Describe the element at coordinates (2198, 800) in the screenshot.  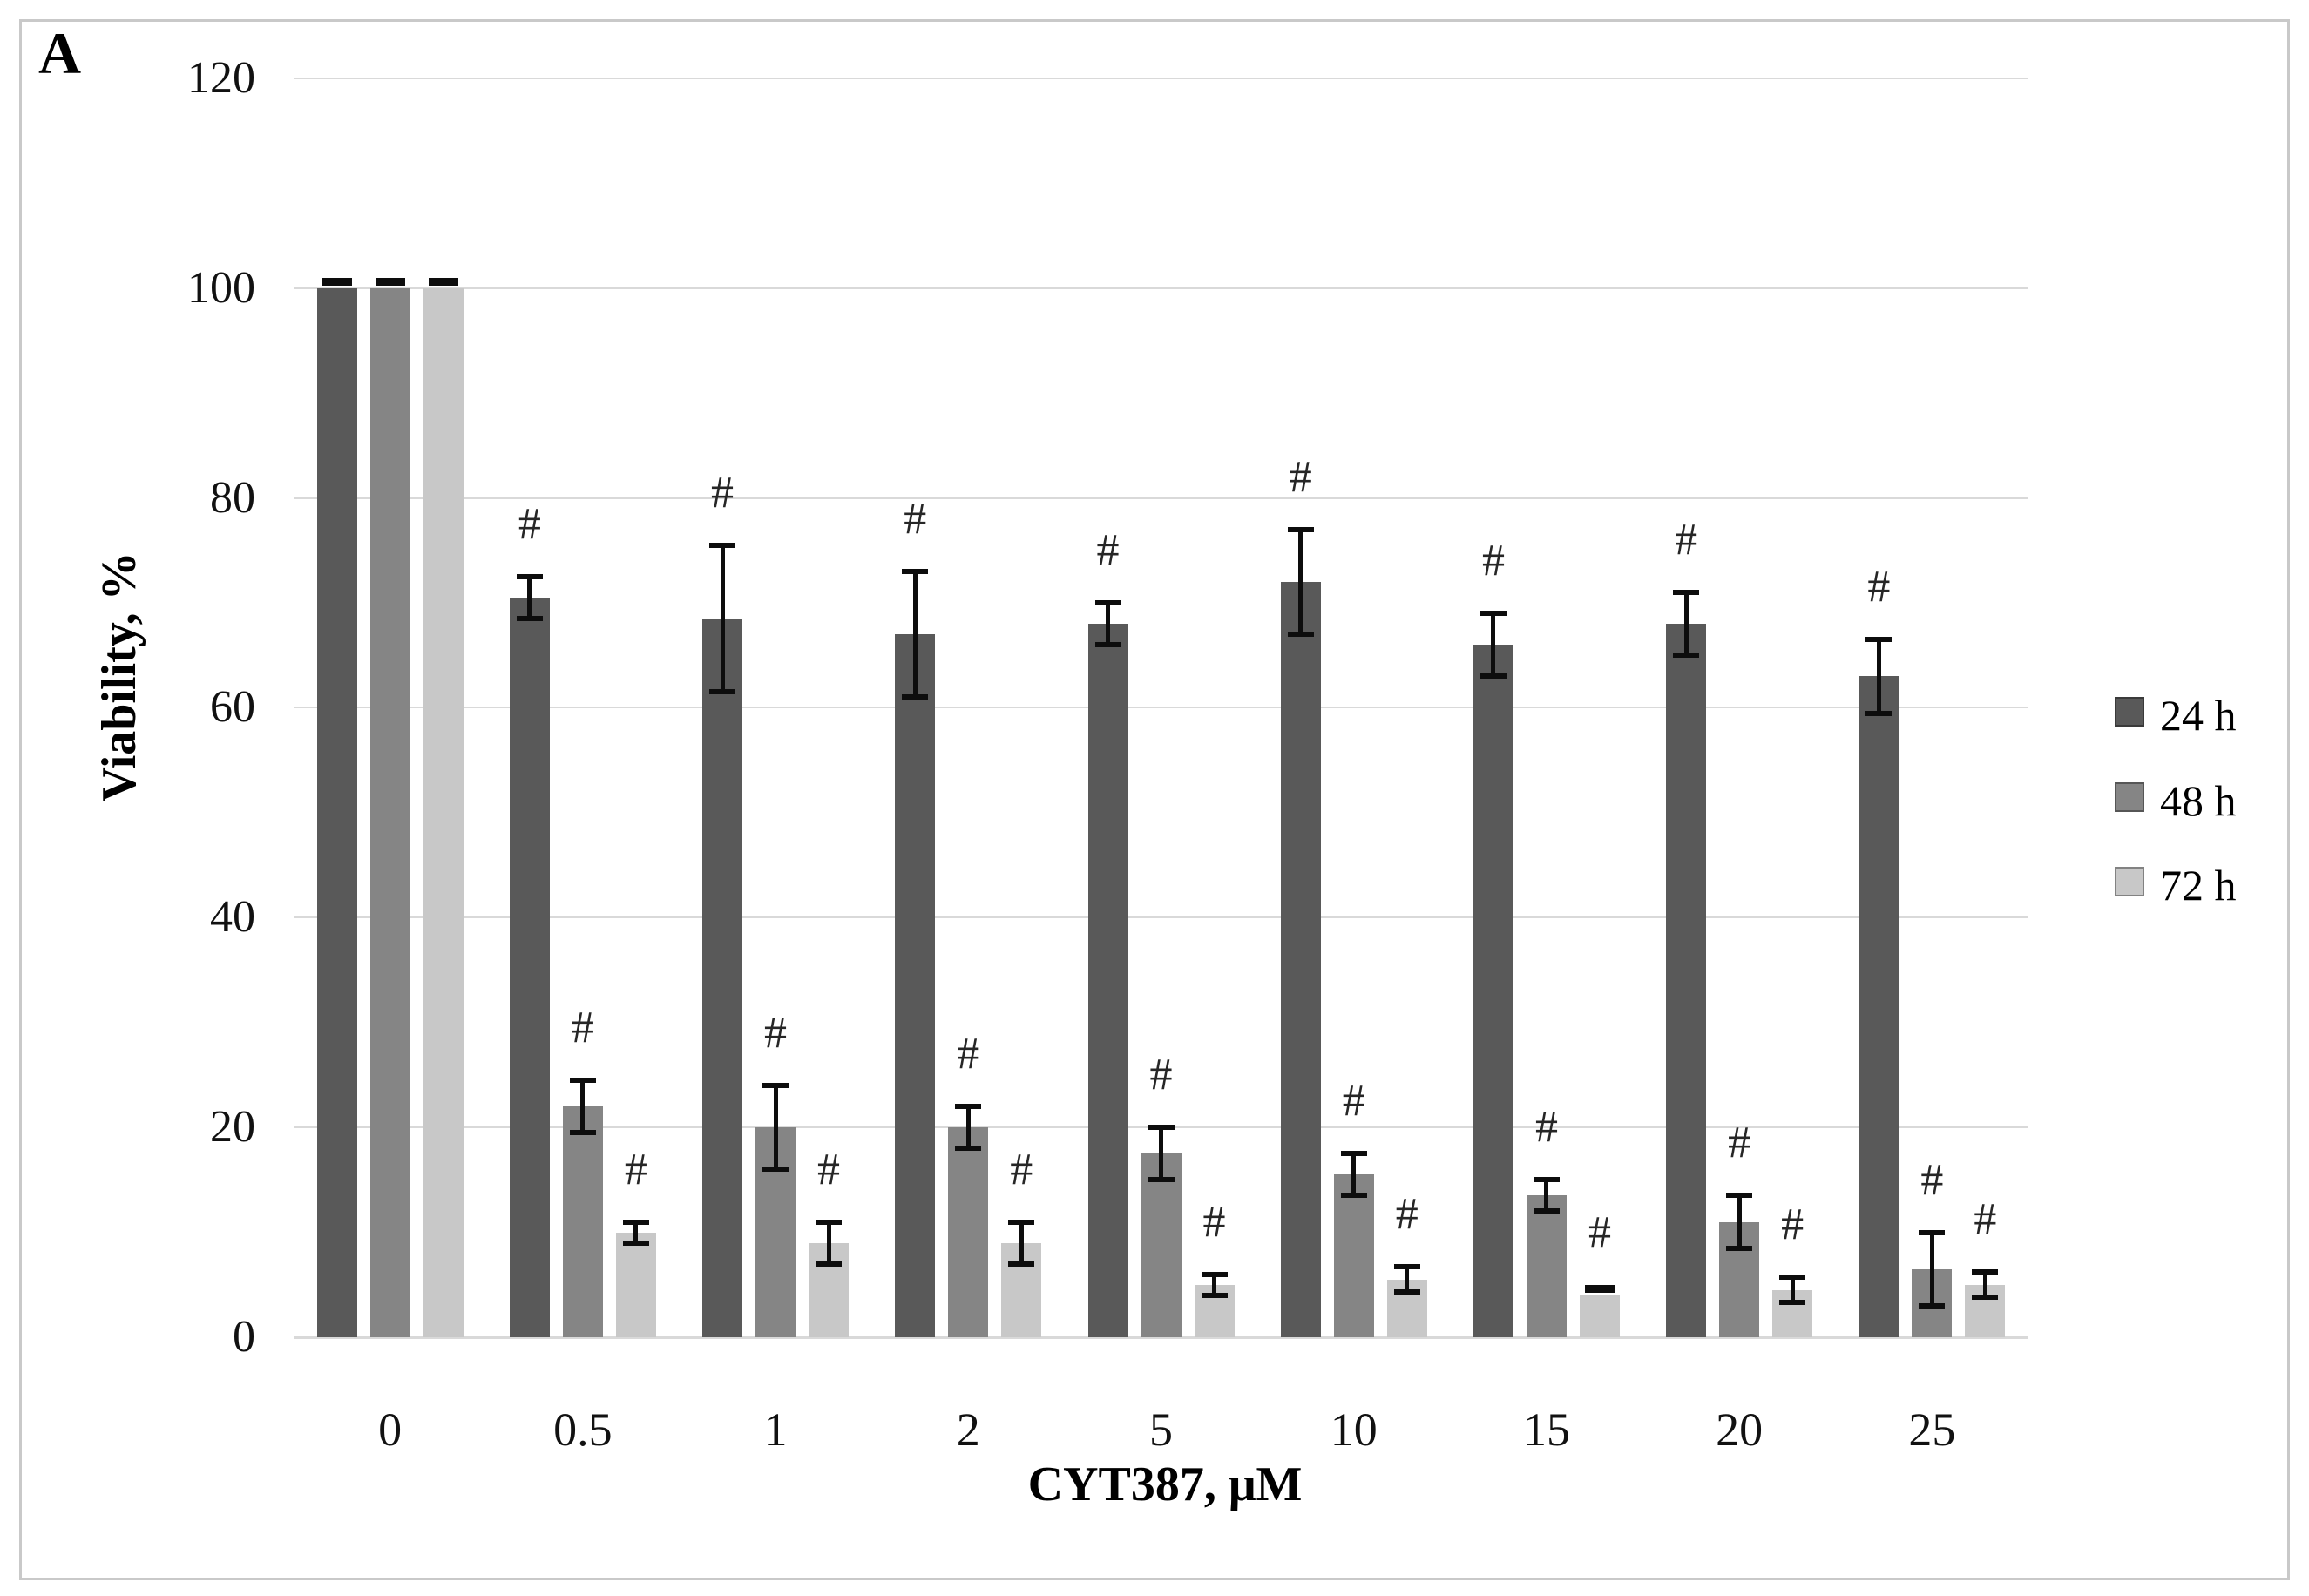
I see `legend-label: 48 h` at that location.